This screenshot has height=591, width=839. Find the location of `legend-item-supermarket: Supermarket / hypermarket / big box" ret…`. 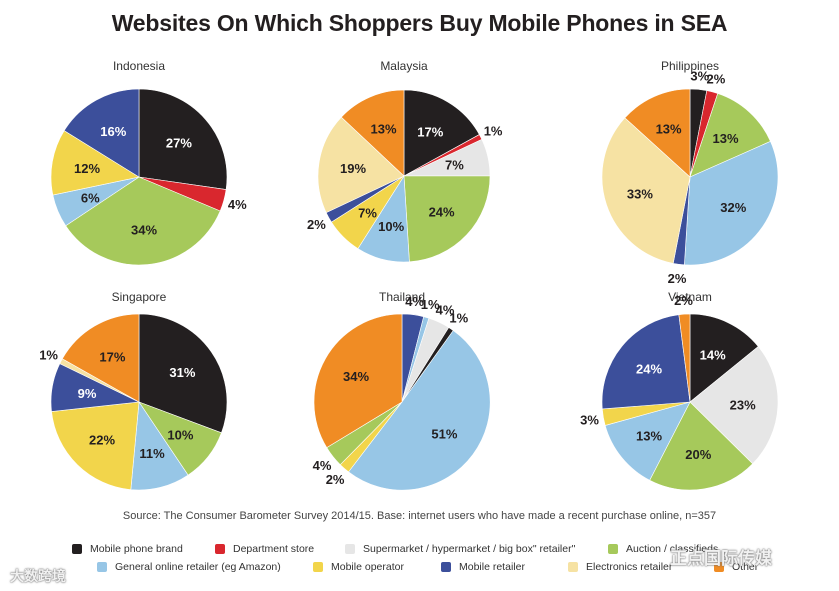

legend-item-supermarket: Supermarket / hypermarket / big box" ret… is located at coordinates (460, 549).